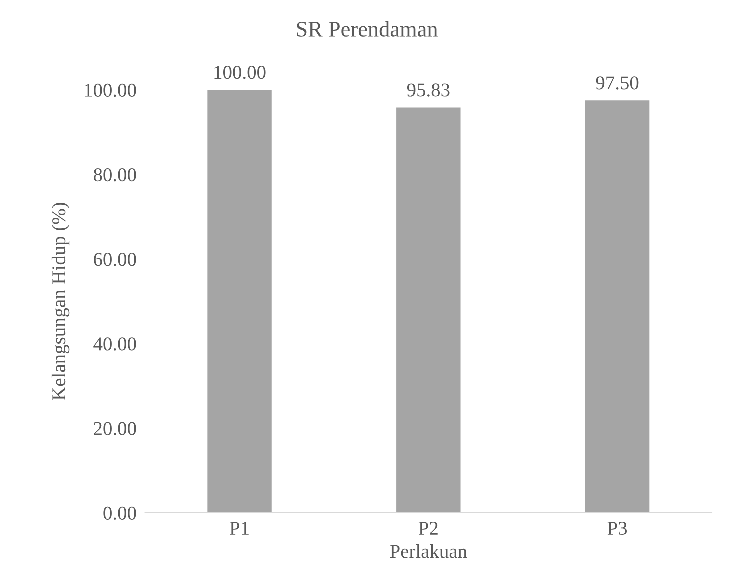 The image size is (734, 570). What do you see at coordinates (428, 528) in the screenshot?
I see `x-tick-label: P2` at bounding box center [428, 528].